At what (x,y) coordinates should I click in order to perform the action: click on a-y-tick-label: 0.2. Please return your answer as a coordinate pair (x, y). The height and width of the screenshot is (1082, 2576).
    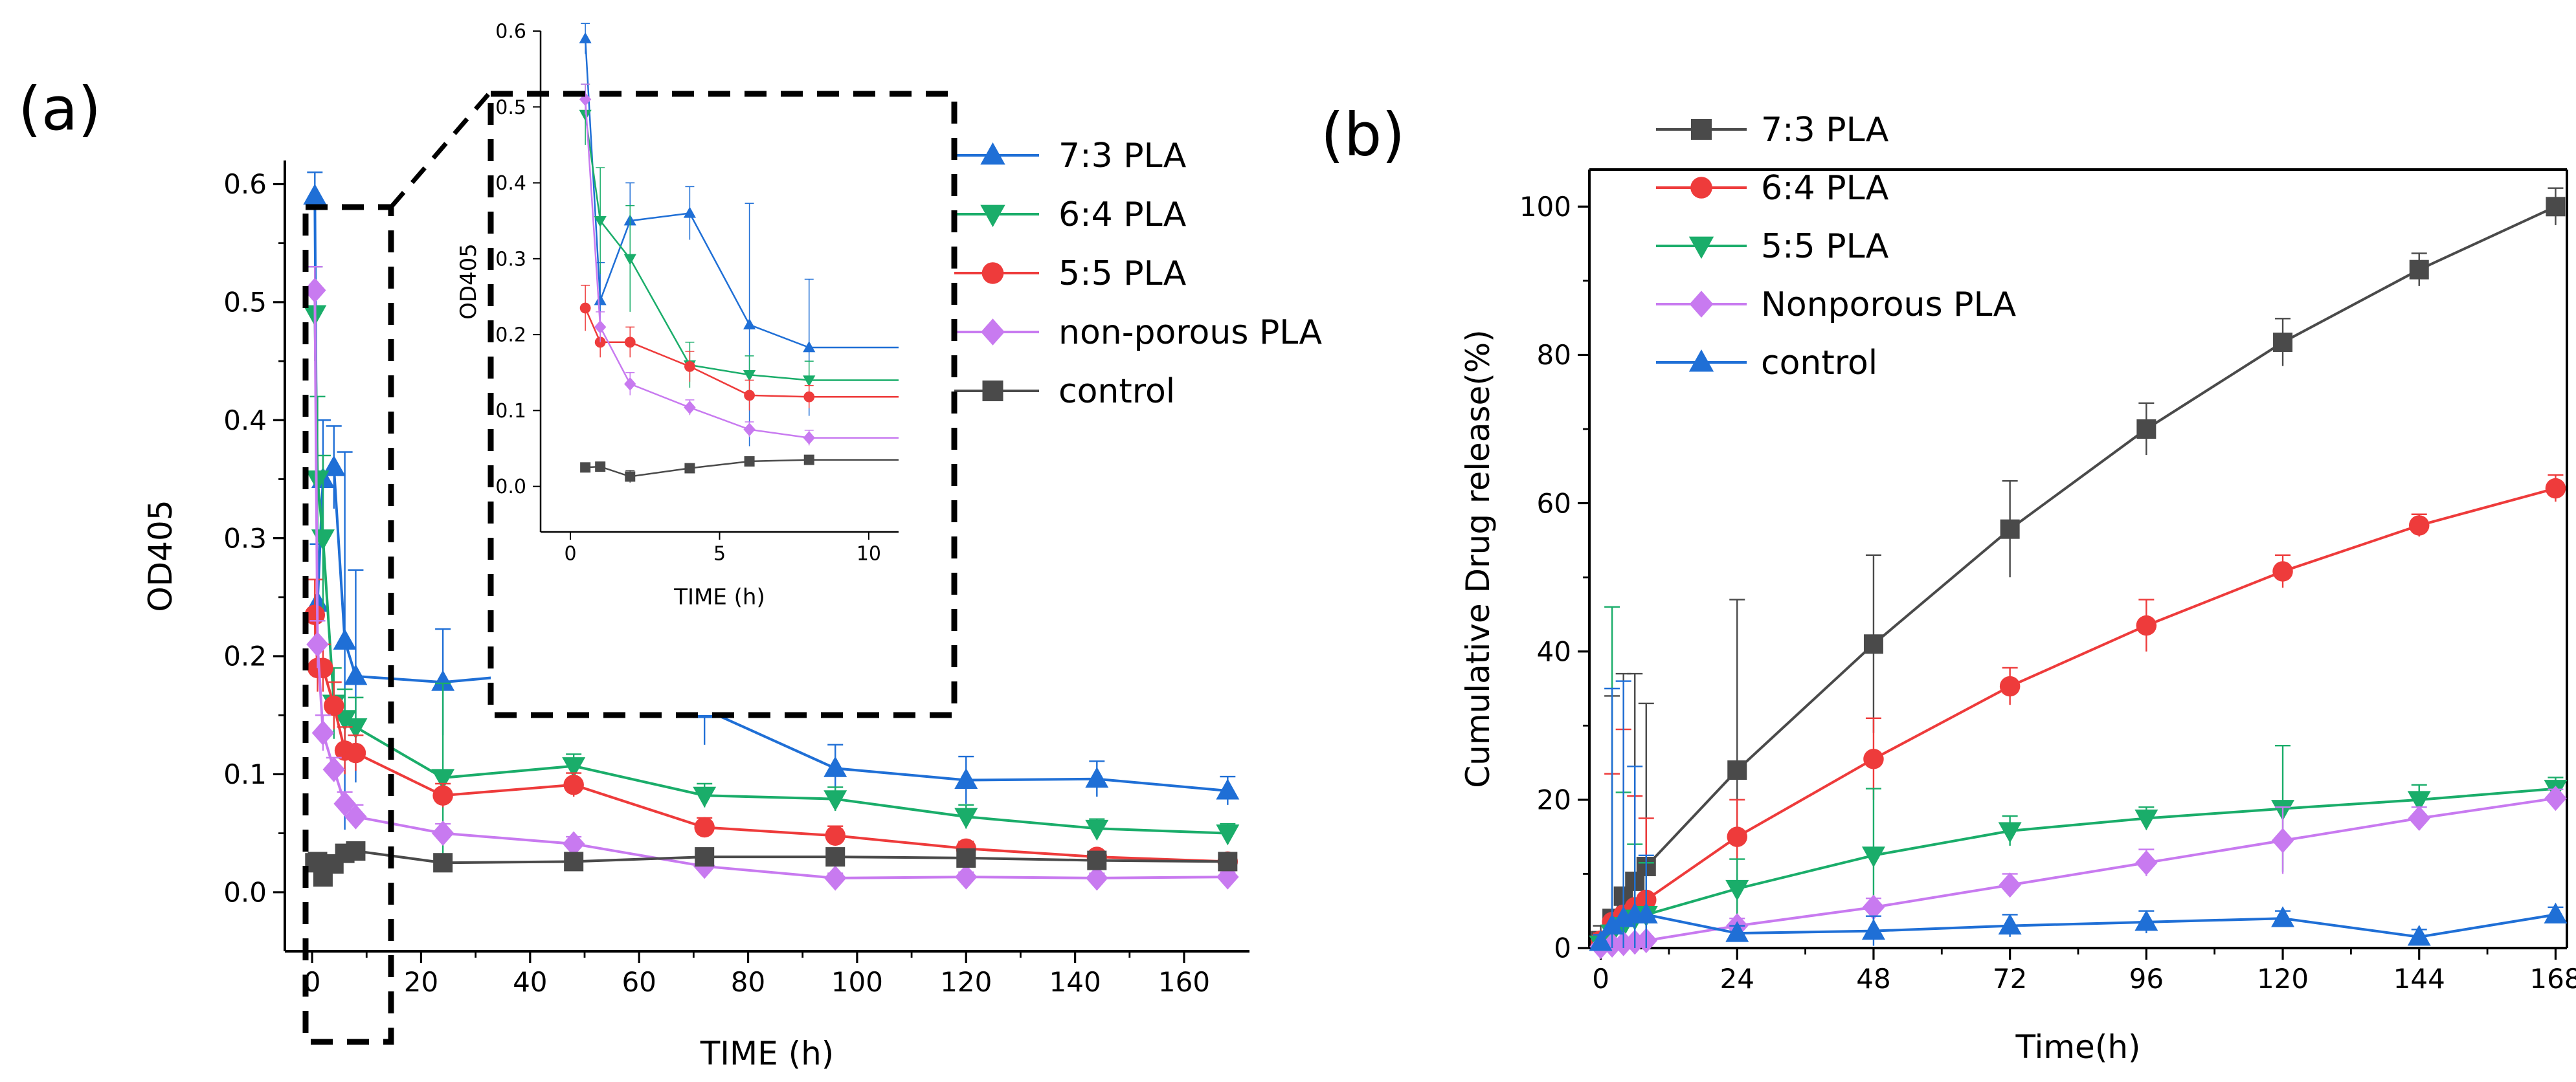
    Looking at the image, I should click on (245, 656).